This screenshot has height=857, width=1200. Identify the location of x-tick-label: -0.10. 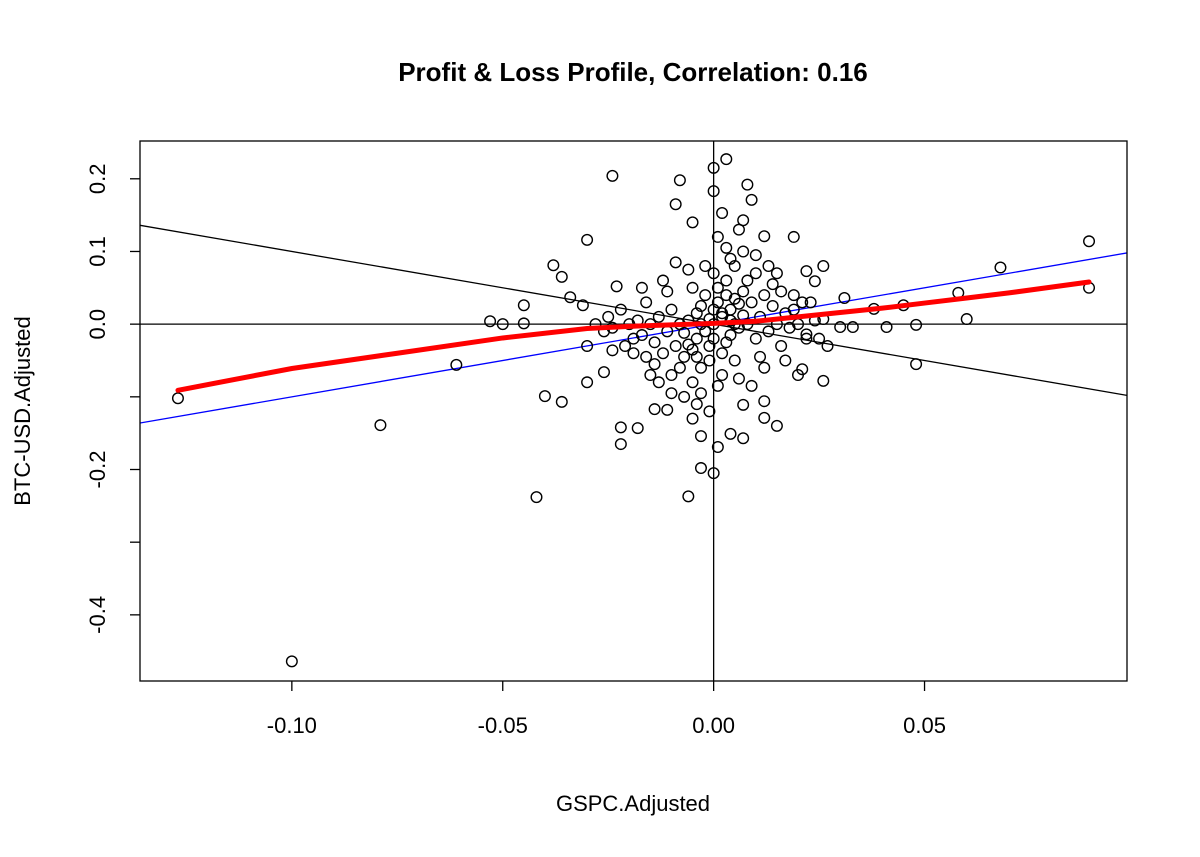
(292, 725).